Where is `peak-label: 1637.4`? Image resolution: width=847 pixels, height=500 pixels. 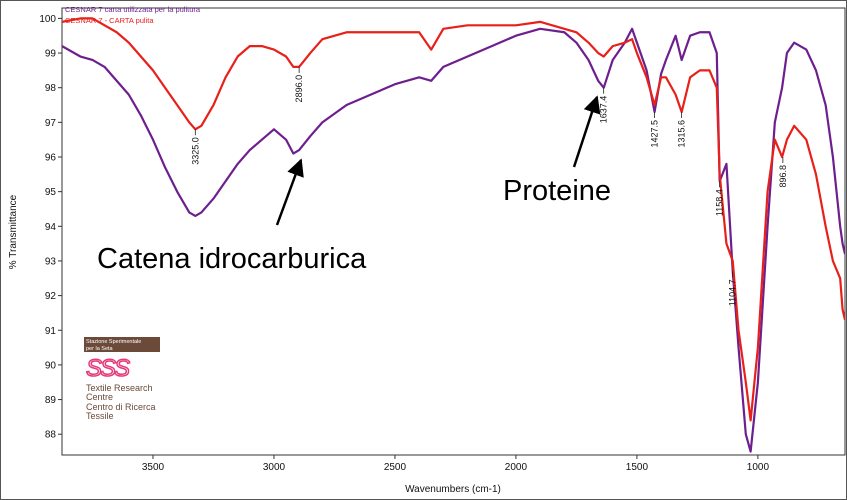
peak-label: 1637.4 is located at coordinates (604, 110).